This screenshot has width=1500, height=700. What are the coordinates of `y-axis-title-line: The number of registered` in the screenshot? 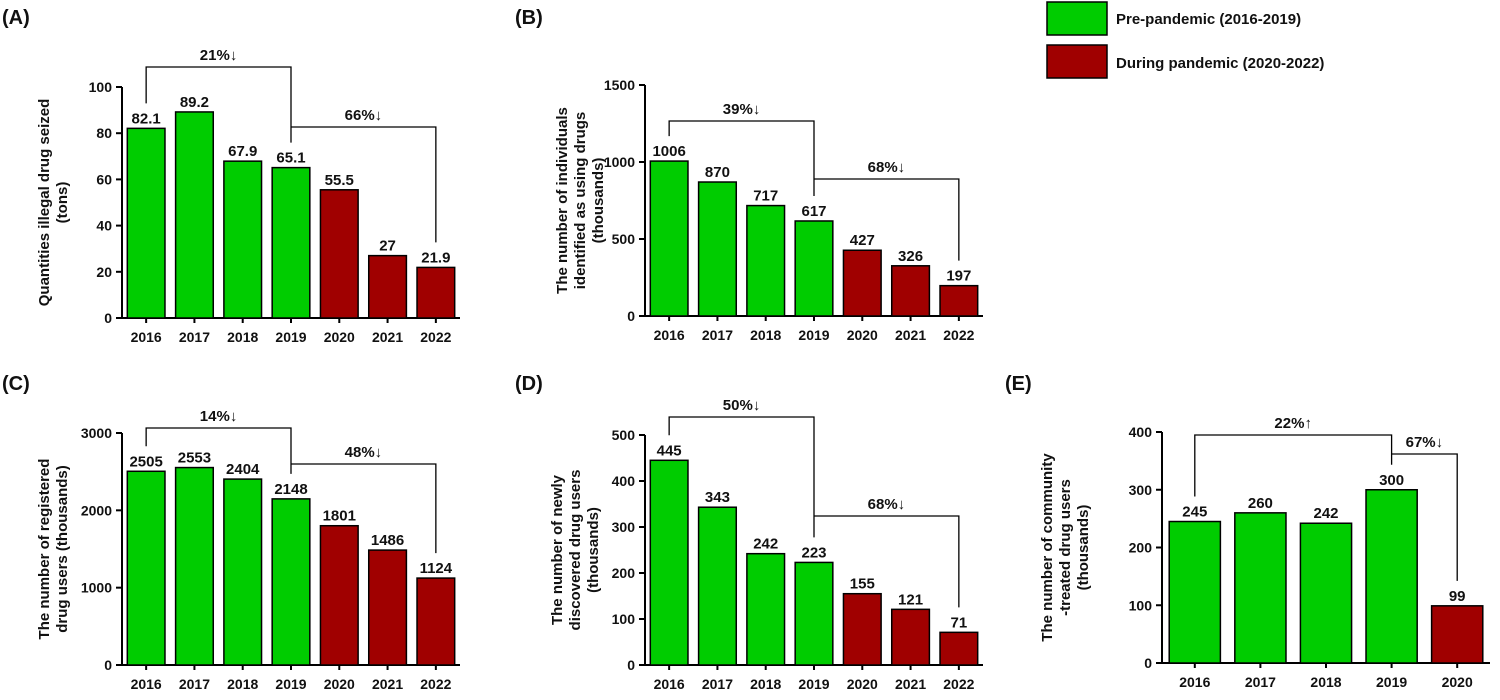 It's located at (44, 549).